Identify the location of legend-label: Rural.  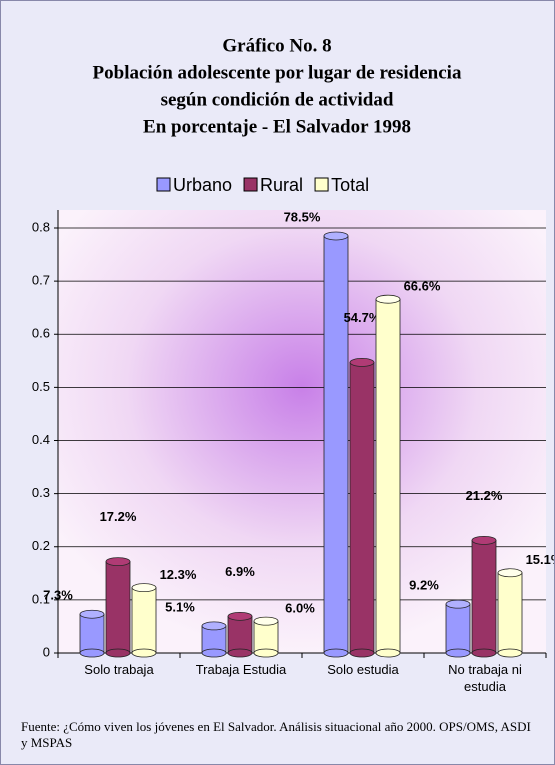
(281, 185).